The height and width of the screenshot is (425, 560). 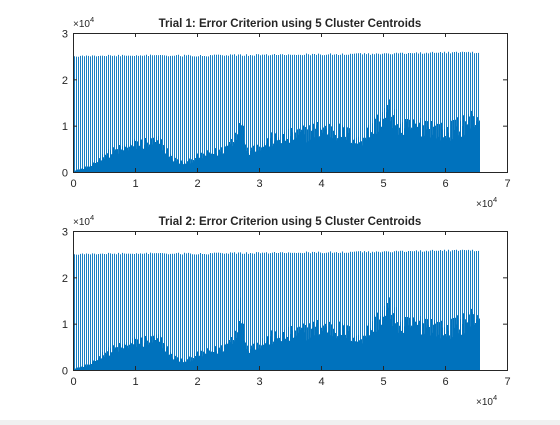 What do you see at coordinates (65, 279) in the screenshot?
I see `subplot-2-y-tick-label: 2` at bounding box center [65, 279].